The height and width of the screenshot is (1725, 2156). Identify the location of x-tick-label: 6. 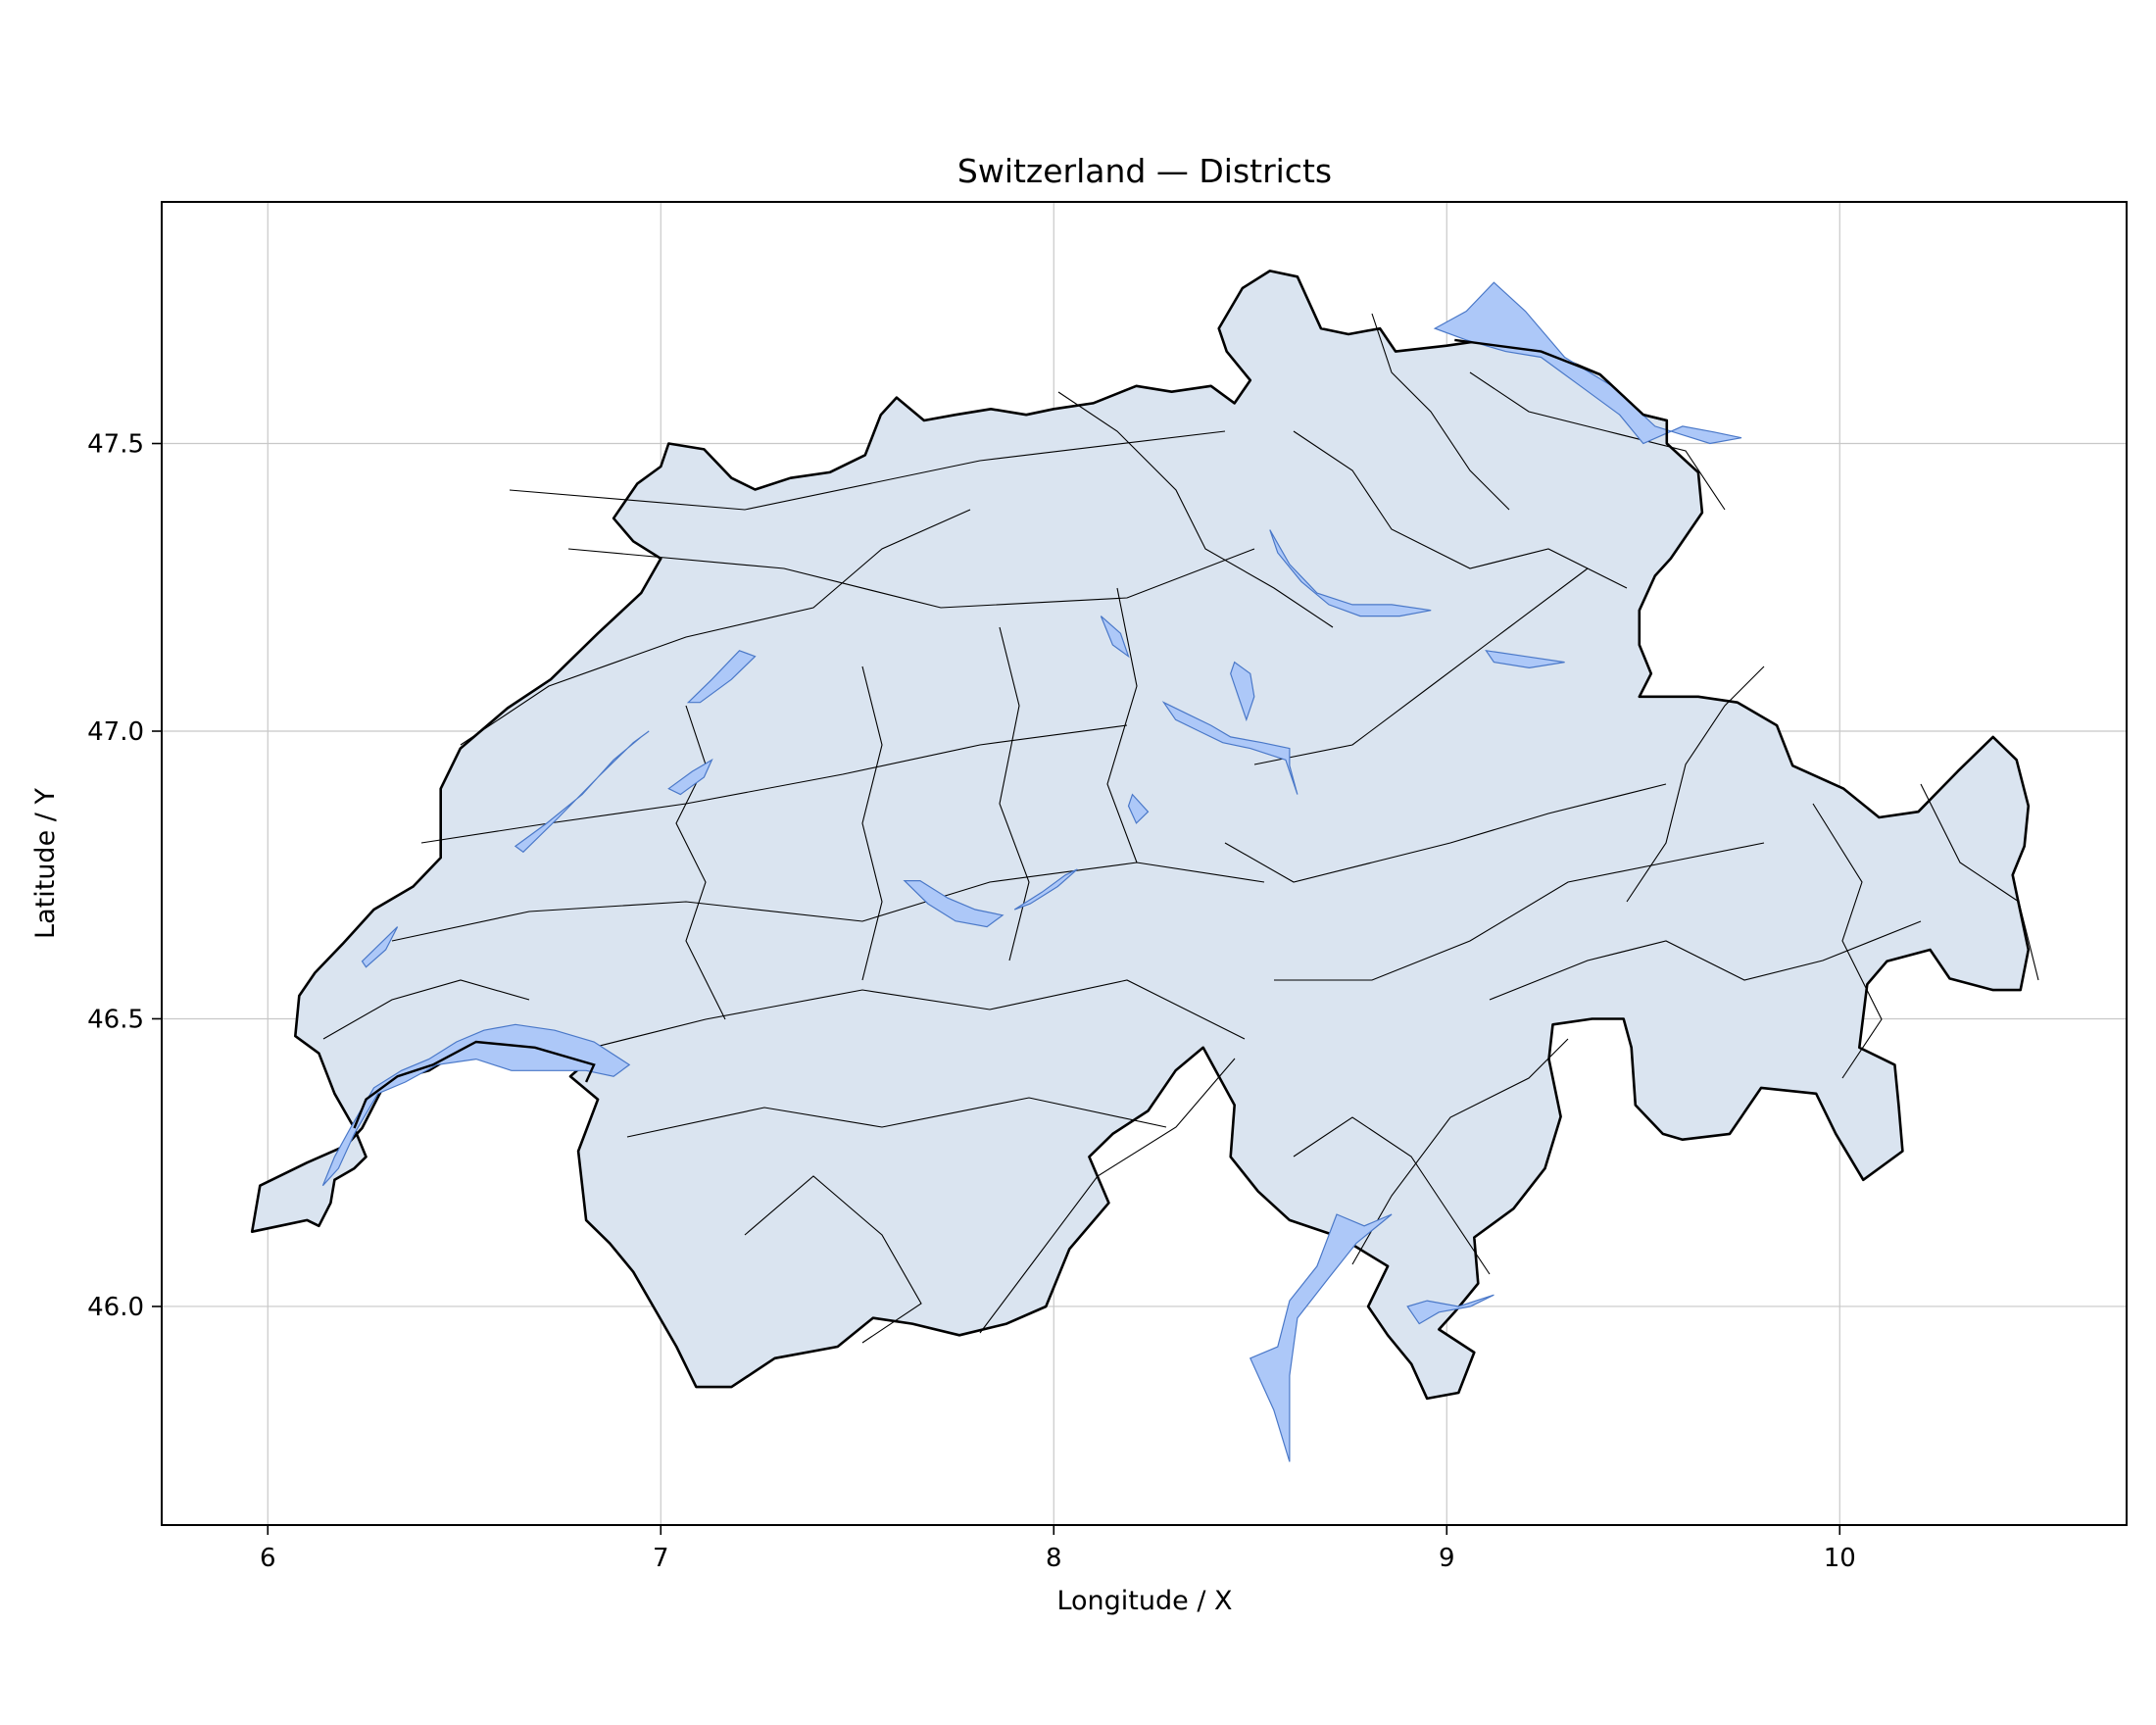
(268, 1558).